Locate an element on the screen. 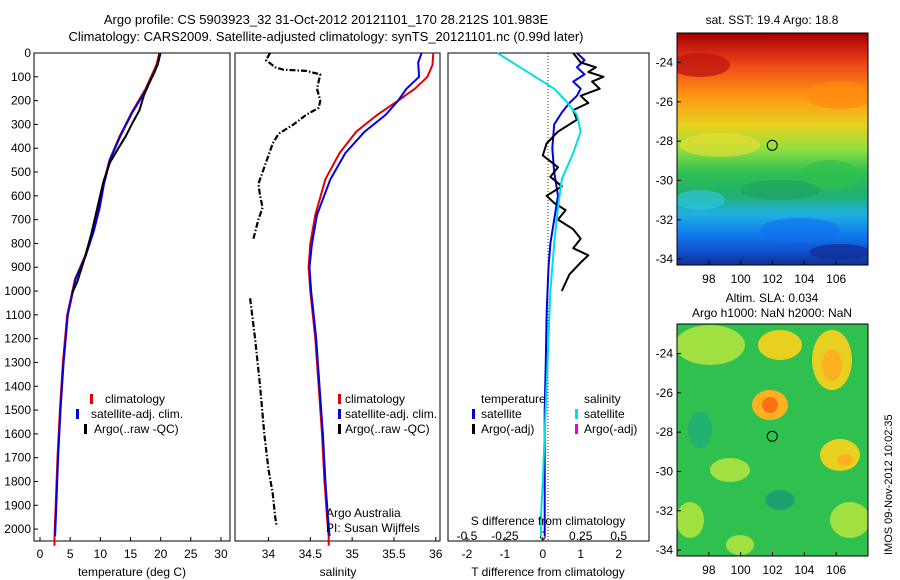 This screenshot has width=900, height=580. t-difference-tick-labels: -2 -1 0 1 2 is located at coordinates (542, 549).